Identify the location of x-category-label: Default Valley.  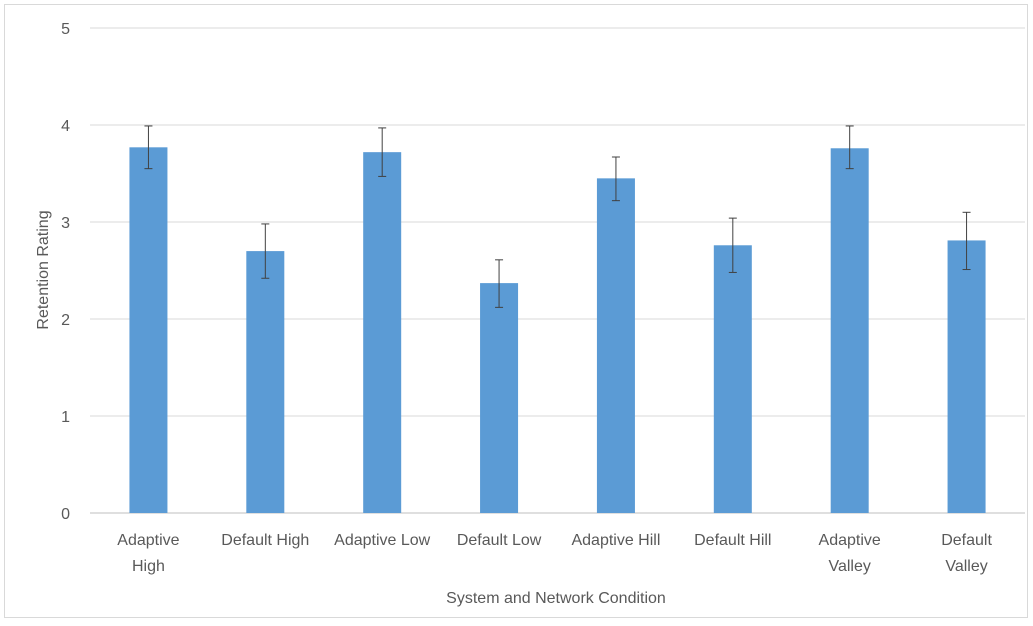
(966, 553).